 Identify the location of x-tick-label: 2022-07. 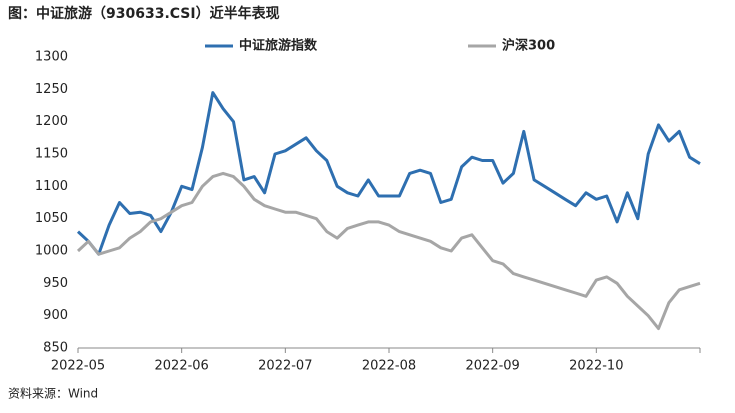
(285, 366).